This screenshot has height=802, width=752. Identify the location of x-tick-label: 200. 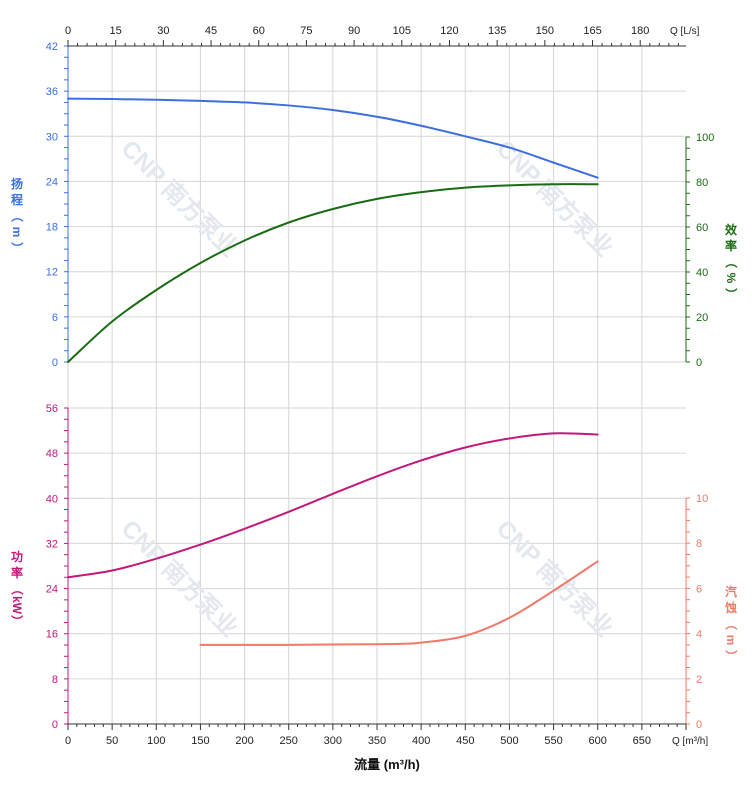
(244, 741).